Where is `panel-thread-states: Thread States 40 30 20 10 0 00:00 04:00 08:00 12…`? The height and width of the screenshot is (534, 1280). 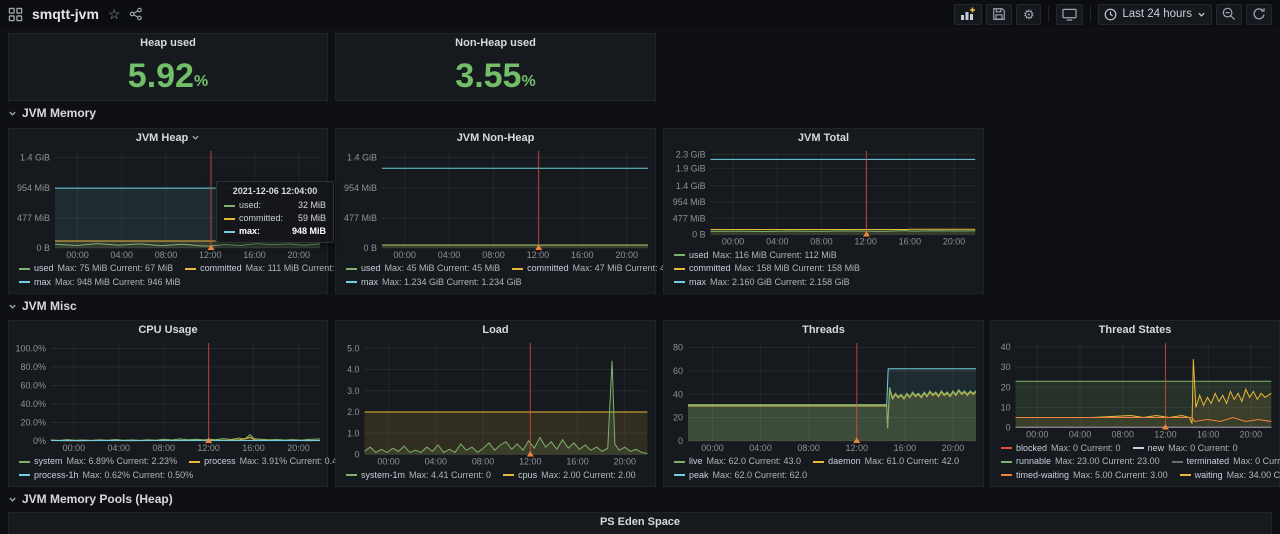 panel-thread-states: Thread States 40 30 20 10 0 00:00 04:00 08:00 12… is located at coordinates (1135, 403).